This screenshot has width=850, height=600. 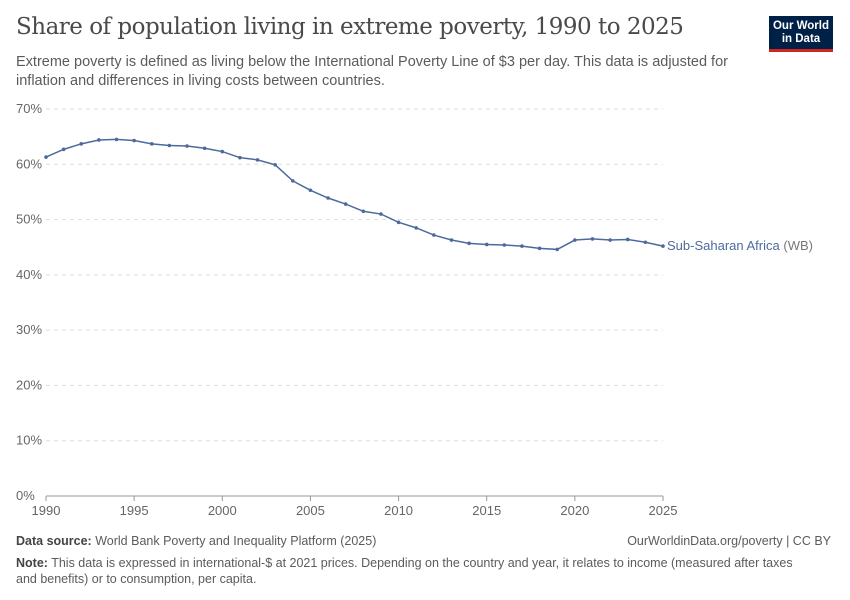 I want to click on y-tick-label: 70%, so click(x=29, y=108).